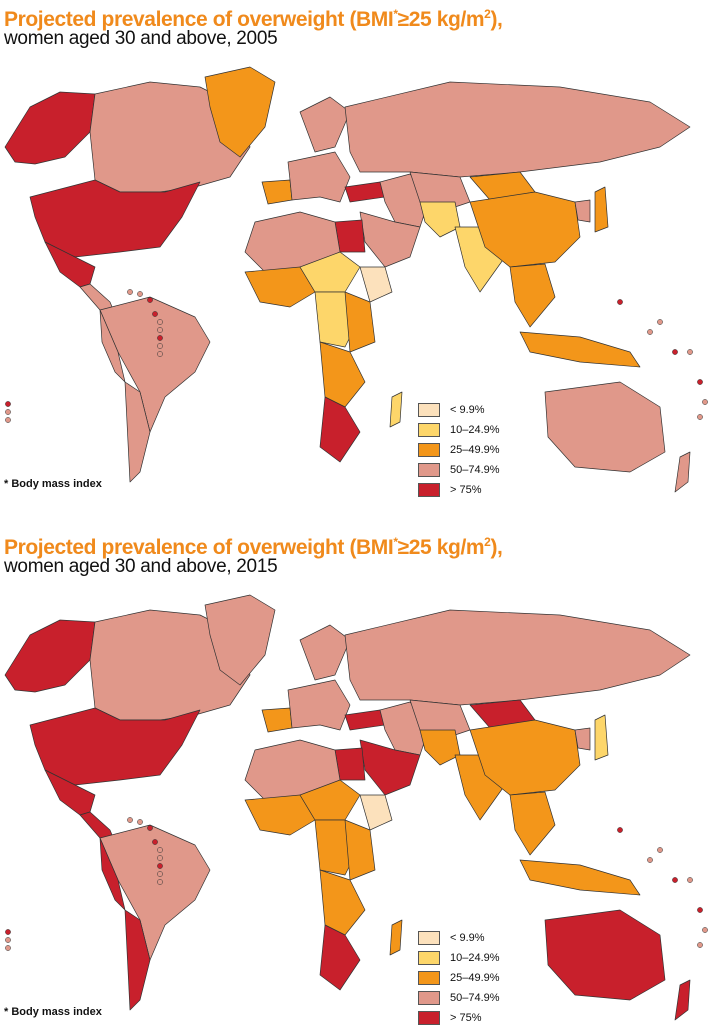 The image size is (710, 1033). I want to click on region-south-africa, so click(340, 429).